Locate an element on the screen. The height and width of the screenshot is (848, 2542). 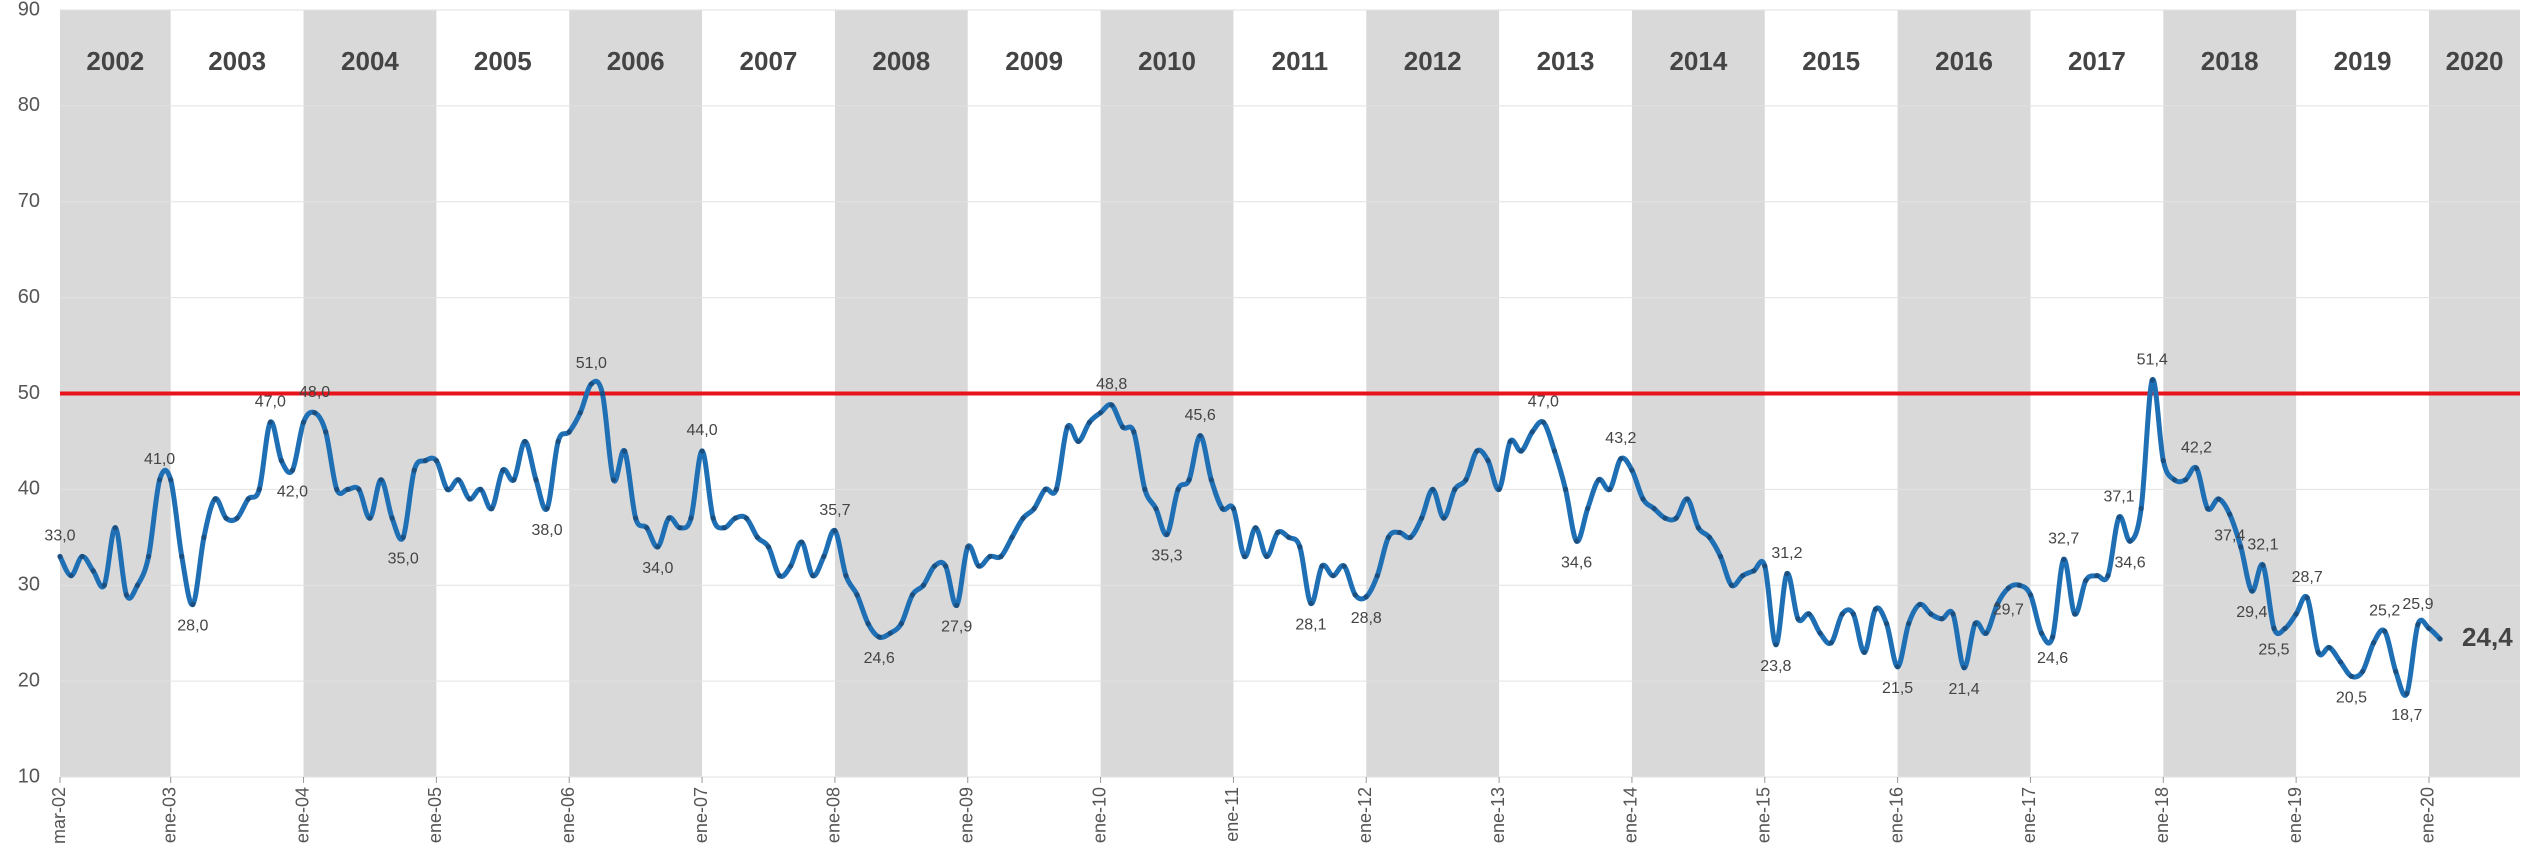
value-label: 35,3 is located at coordinates (1166, 556).